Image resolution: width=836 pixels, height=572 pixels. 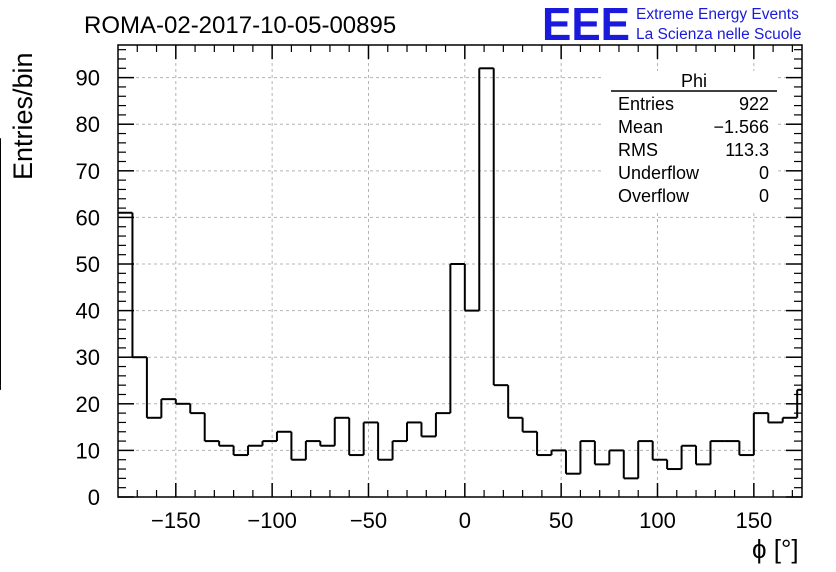 I want to click on y-tick-label: 80, so click(x=88, y=124).